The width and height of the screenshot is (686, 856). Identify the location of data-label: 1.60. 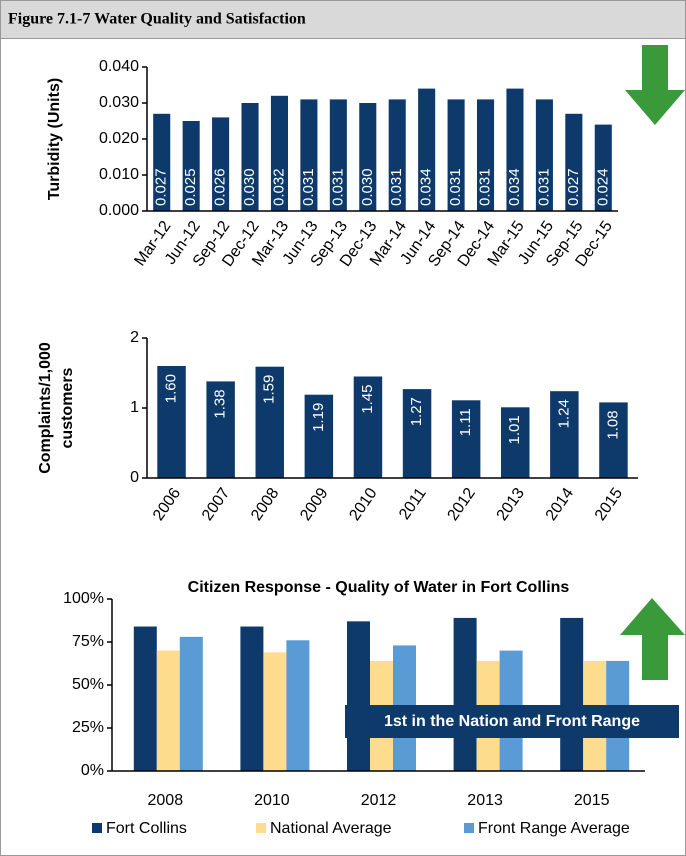
(171, 388).